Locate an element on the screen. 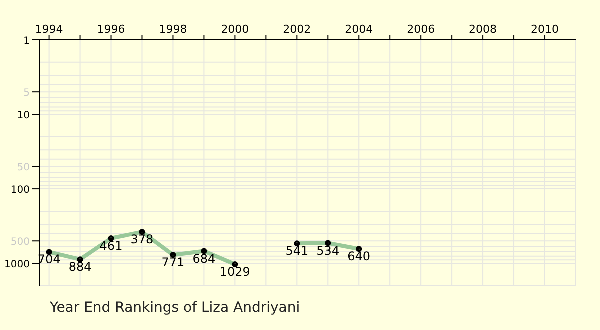 Image resolution: width=600 pixels, height=330 pixels. x-tick-label: 2006 is located at coordinates (421, 29).